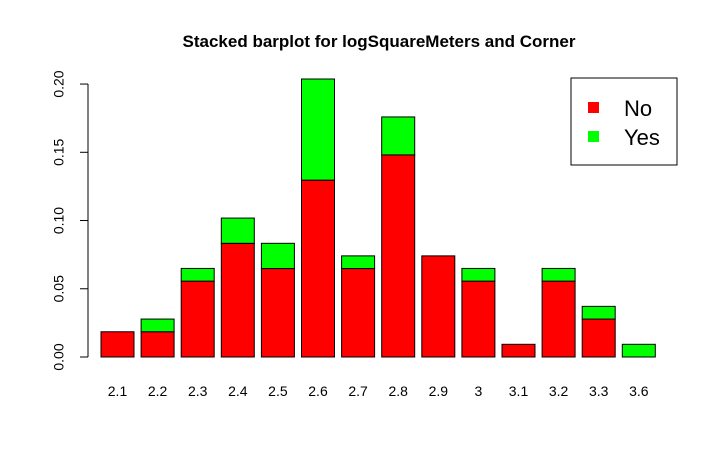 This screenshot has width=718, height=458. I want to click on bar-no-2.8, so click(398, 256).